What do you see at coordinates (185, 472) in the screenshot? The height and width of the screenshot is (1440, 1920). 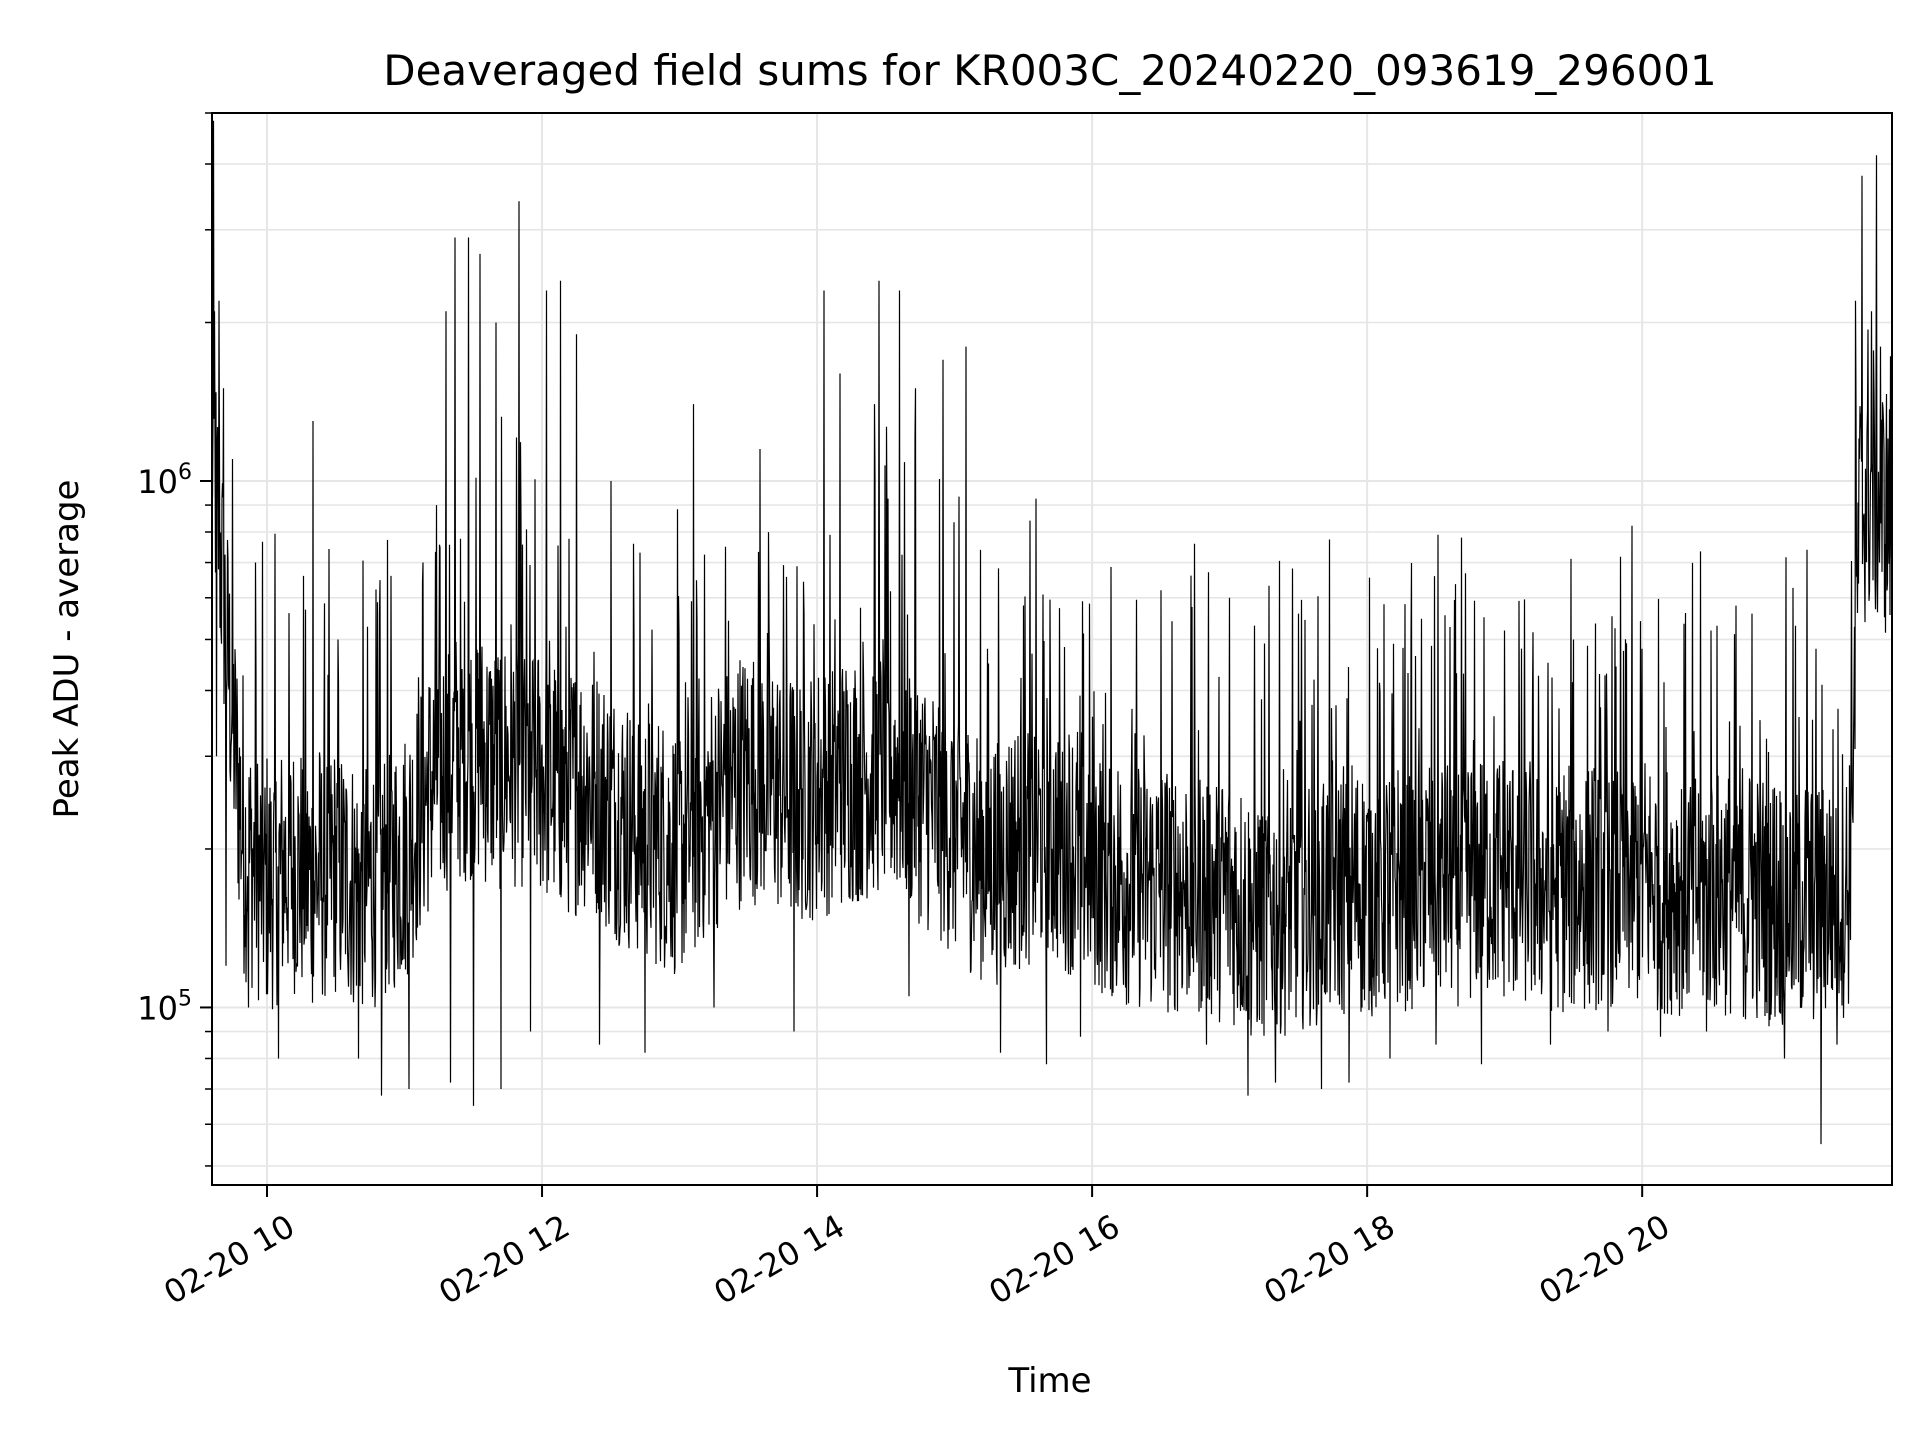 I see `y-tick-label-exponent: 6` at bounding box center [185, 472].